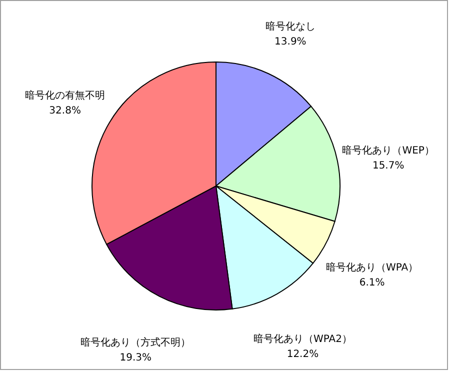 This screenshot has height=372, width=450. Describe the element at coordinates (388, 166) in the screenshot. I see `data-label: 15.7%` at that location.